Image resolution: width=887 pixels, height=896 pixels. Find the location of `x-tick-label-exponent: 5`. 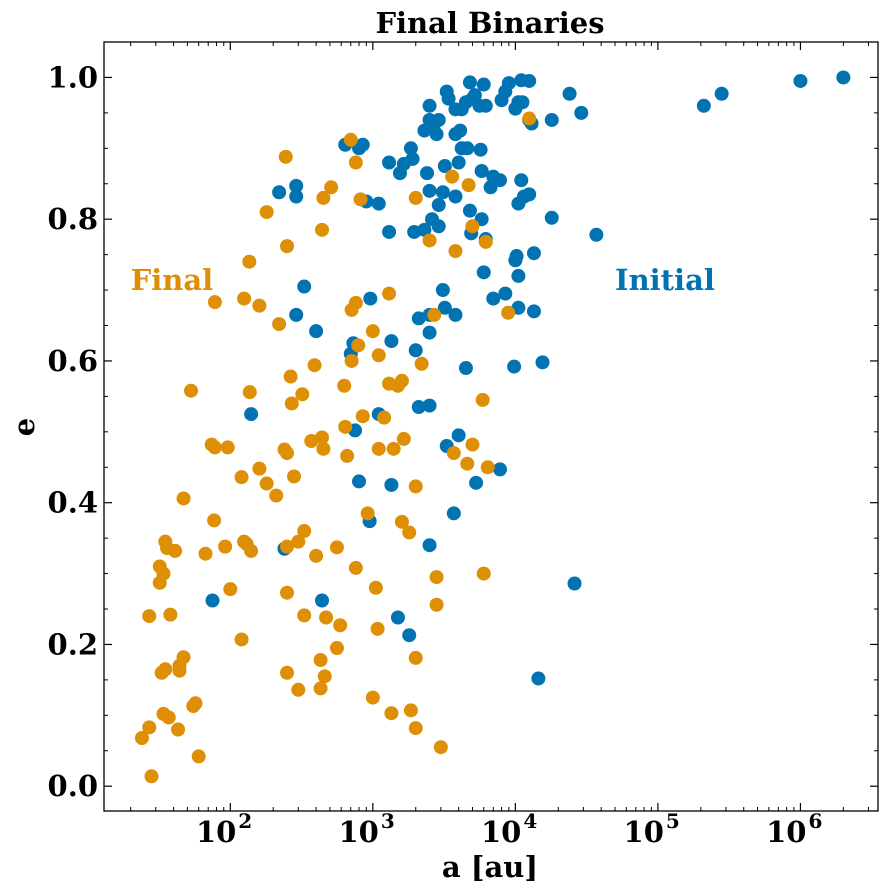

x-tick-label-exponent: 5 is located at coordinates (673, 821).